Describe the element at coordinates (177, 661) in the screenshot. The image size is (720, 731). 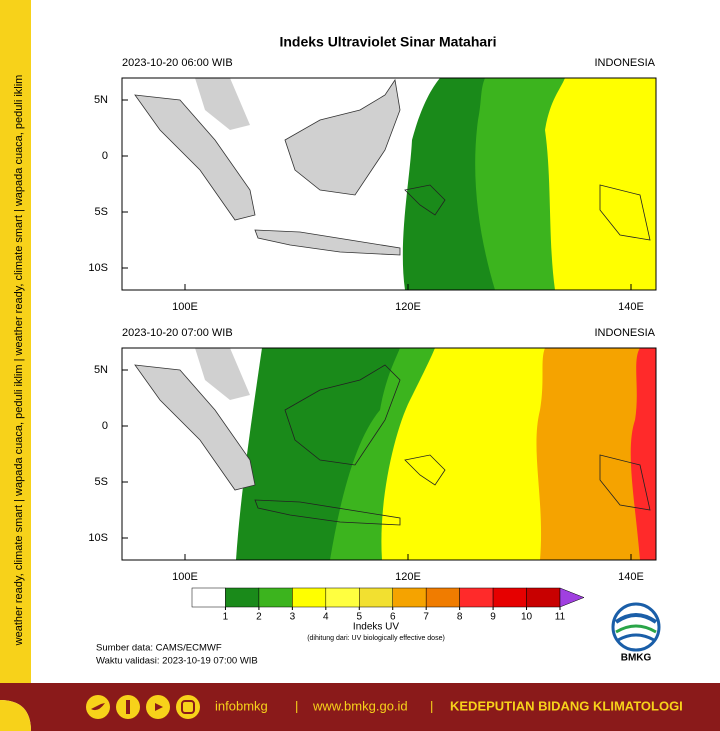
I see `valid-time: Waktu validasi: 2023-10-19 07:00 WIB` at that location.